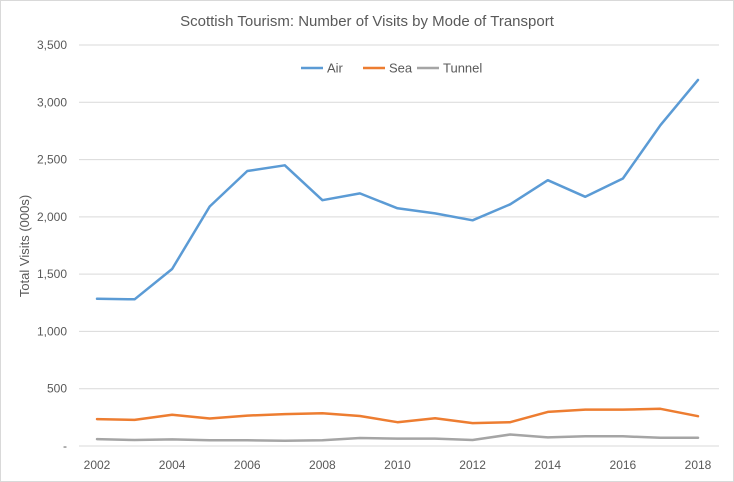 Image resolution: width=734 pixels, height=482 pixels. Describe the element at coordinates (97, 465) in the screenshot. I see `x-tick-label: 2002` at that location.